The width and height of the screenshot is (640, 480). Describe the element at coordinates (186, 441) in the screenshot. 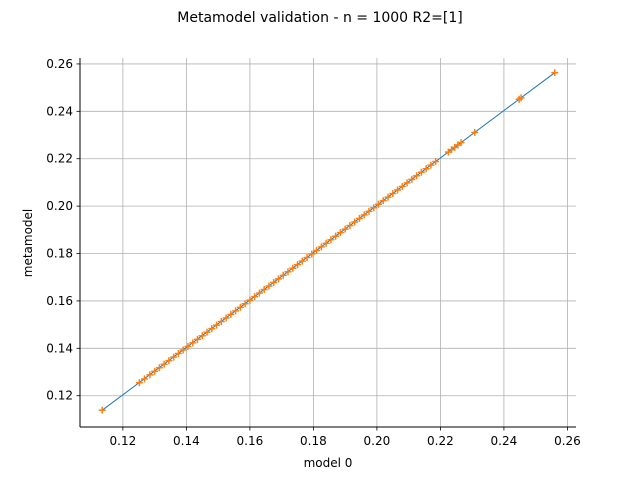

I see `x-tick-label: 0.14` at that location.